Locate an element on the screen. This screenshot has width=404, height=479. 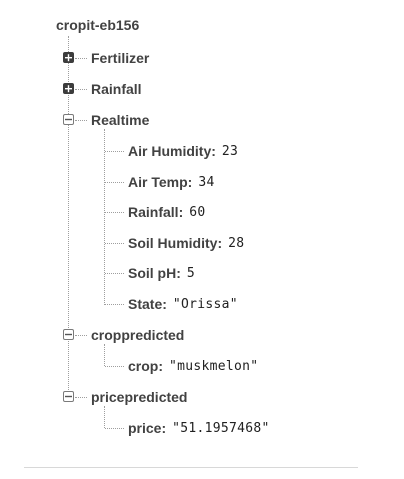
tree-node-croppredicted: croppredicted is located at coordinates (137, 335).